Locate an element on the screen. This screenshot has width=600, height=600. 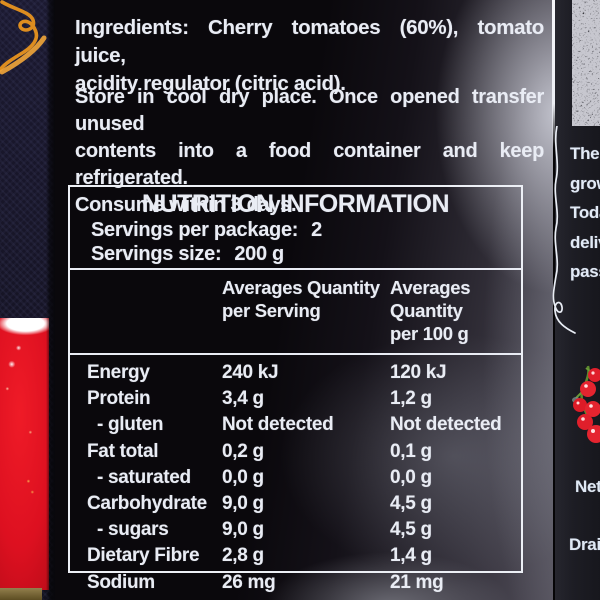
label-bottom-trim is located at coordinates (21, 594).